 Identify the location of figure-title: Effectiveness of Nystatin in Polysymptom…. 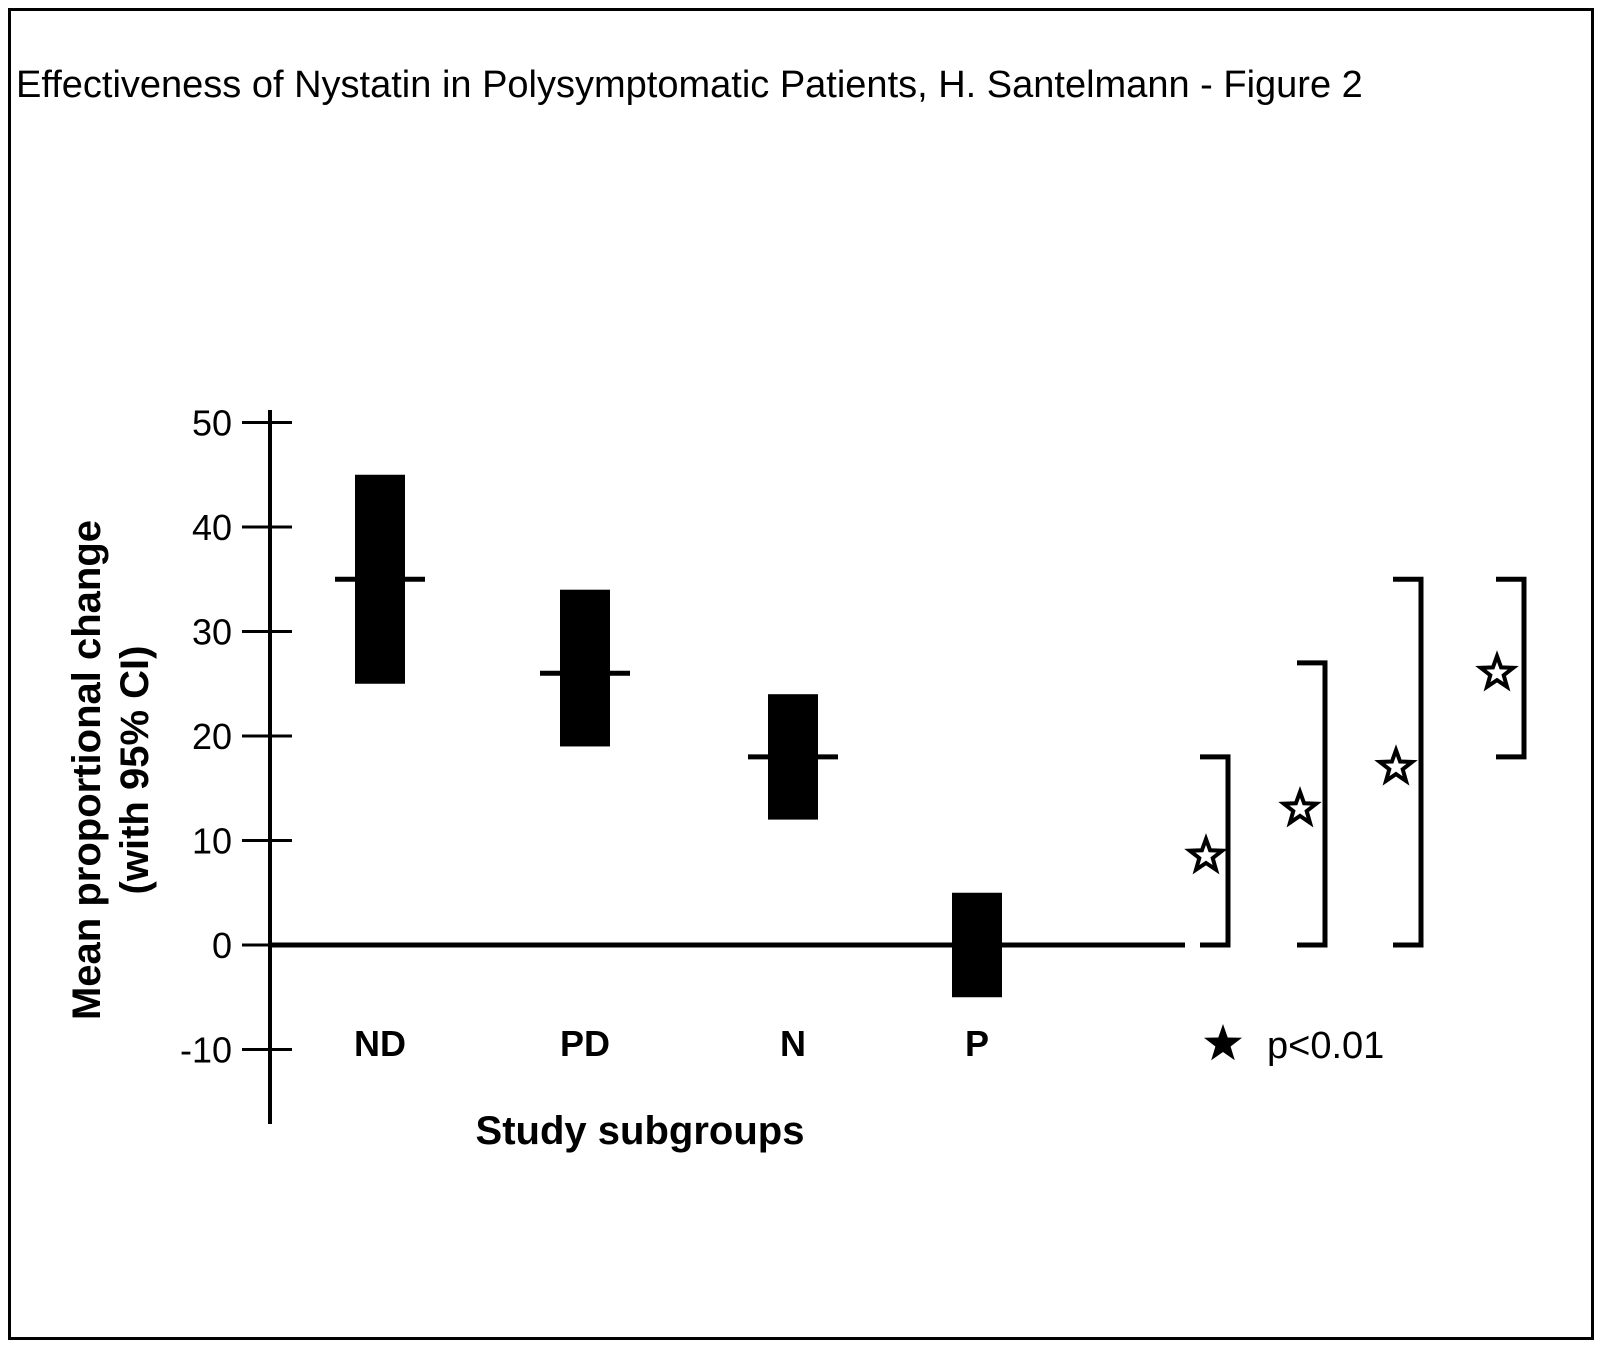
(689, 85).